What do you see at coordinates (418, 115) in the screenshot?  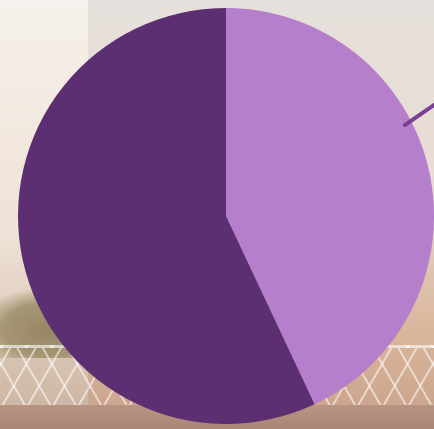 I see `leader-line` at bounding box center [418, 115].